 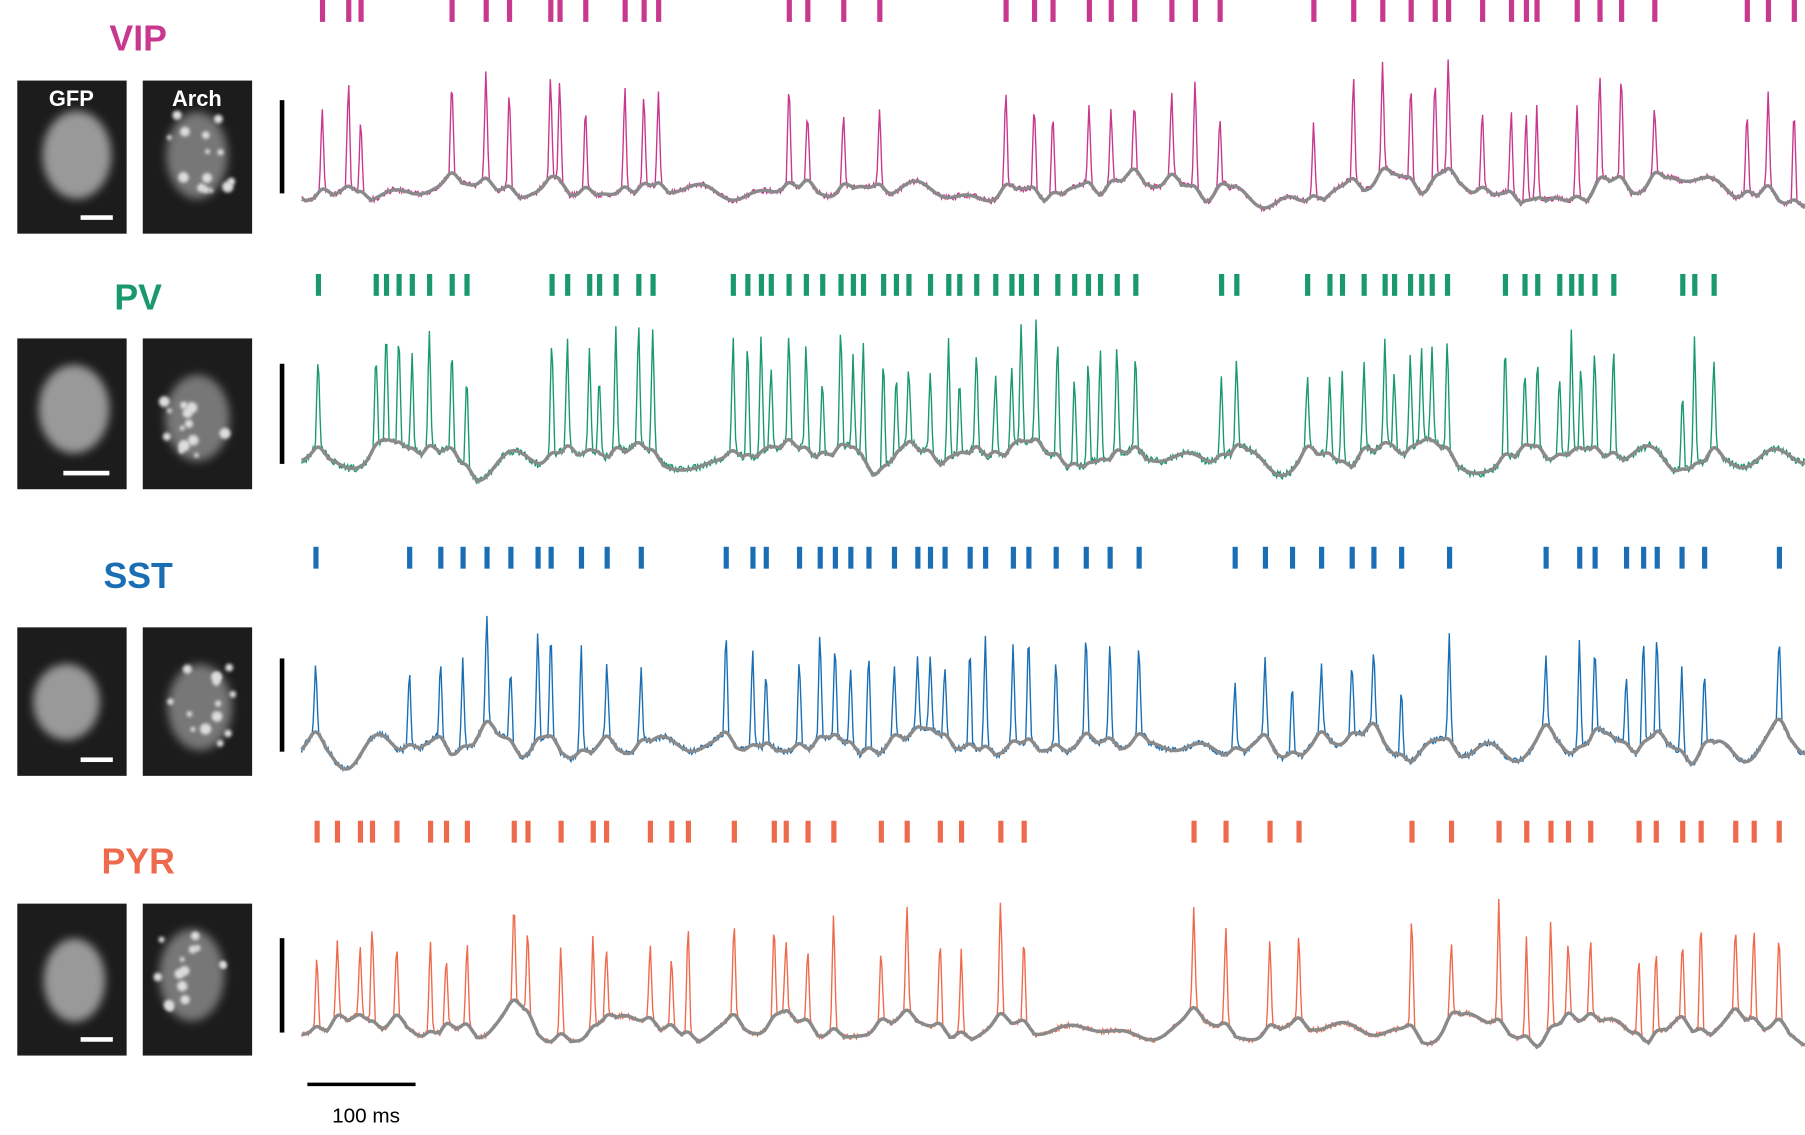 I want to click on cell-type-label: PV, so click(x=138, y=298).